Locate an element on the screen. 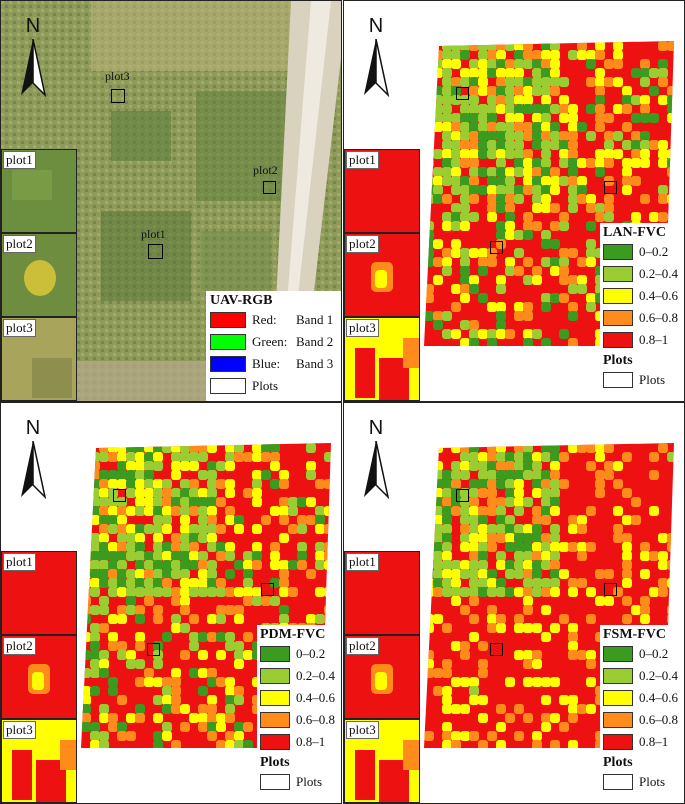 The width and height of the screenshot is (685, 804). plot1-label: plot1 is located at coordinates (153, 234).